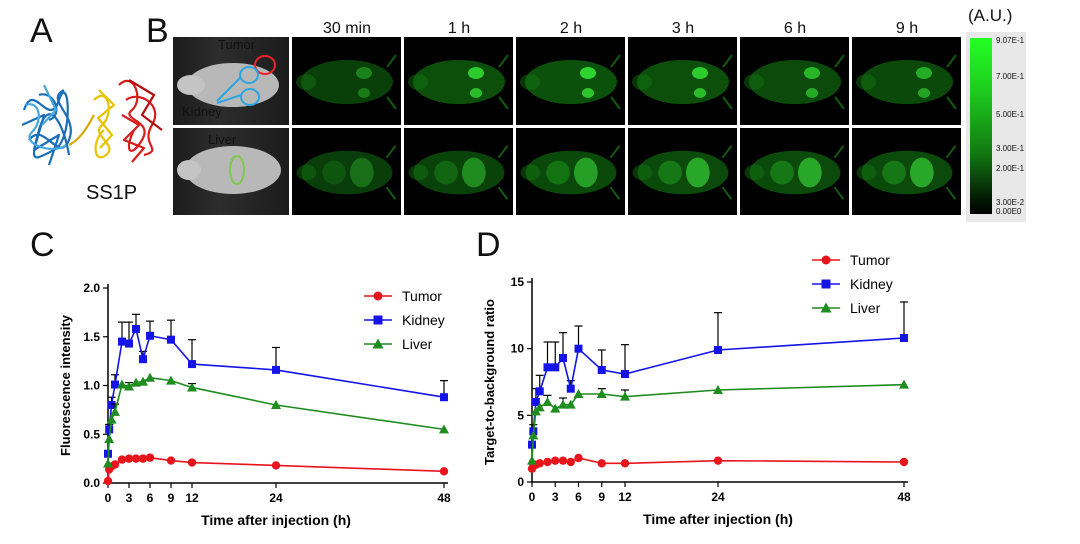 Image resolution: width=1080 pixels, height=544 pixels. I want to click on x-tick-label: 9, so click(171, 498).